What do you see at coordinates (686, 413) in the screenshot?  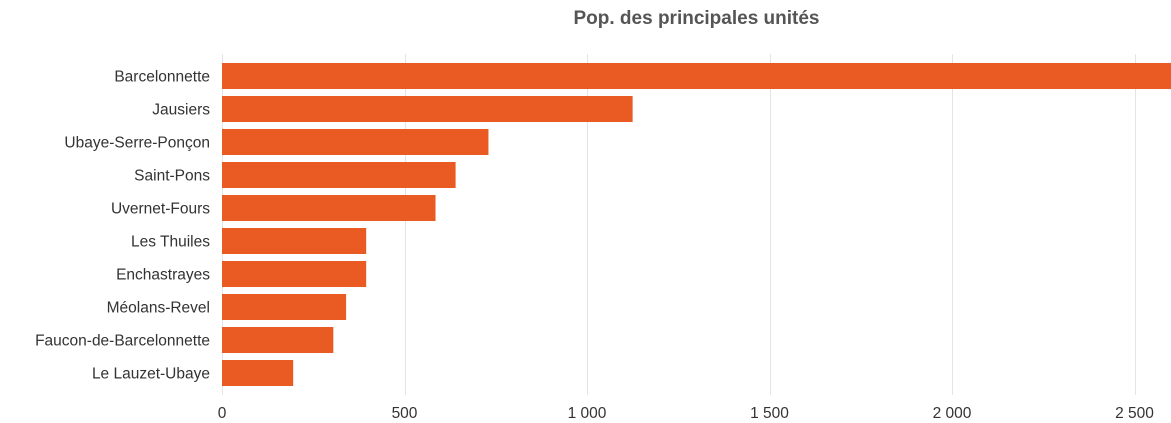 I see `x-axis-tick-labels: 0 500 1 000 1 500 2 000 2 500` at bounding box center [686, 413].